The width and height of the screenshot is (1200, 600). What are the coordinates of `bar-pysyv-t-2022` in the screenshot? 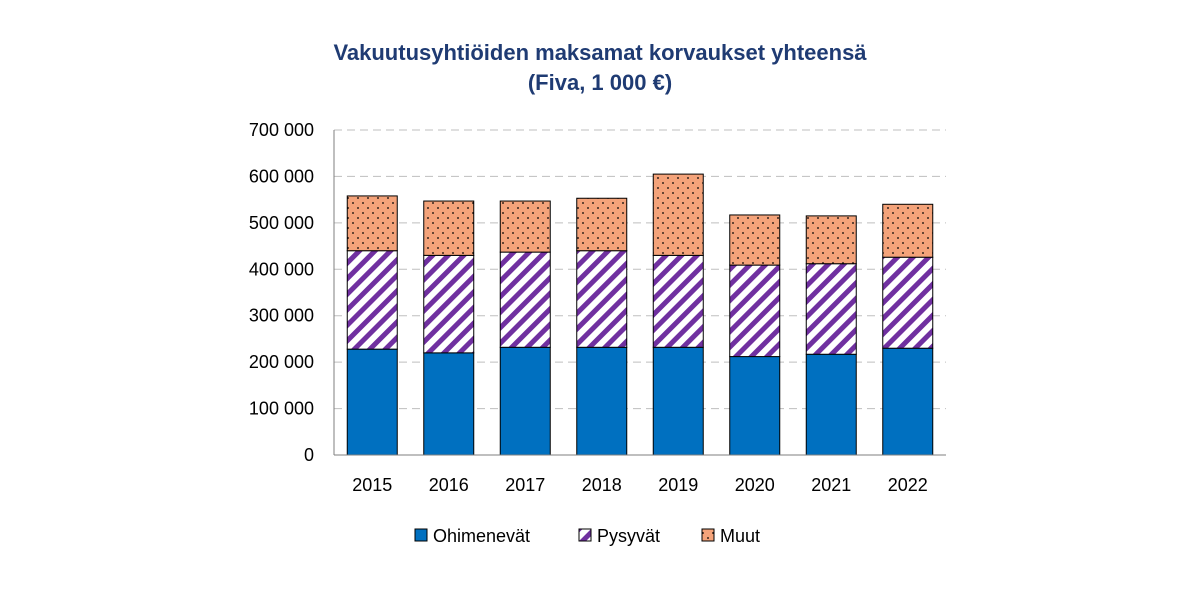 It's located at (908, 302).